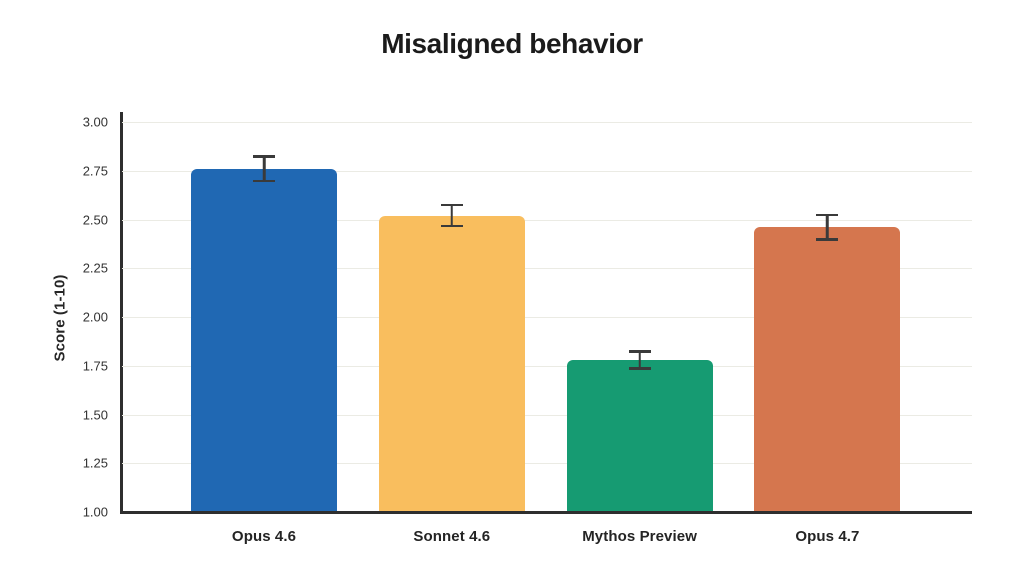 This screenshot has width=1024, height=576. Describe the element at coordinates (547, 366) in the screenshot. I see `gridline-1.75` at that location.